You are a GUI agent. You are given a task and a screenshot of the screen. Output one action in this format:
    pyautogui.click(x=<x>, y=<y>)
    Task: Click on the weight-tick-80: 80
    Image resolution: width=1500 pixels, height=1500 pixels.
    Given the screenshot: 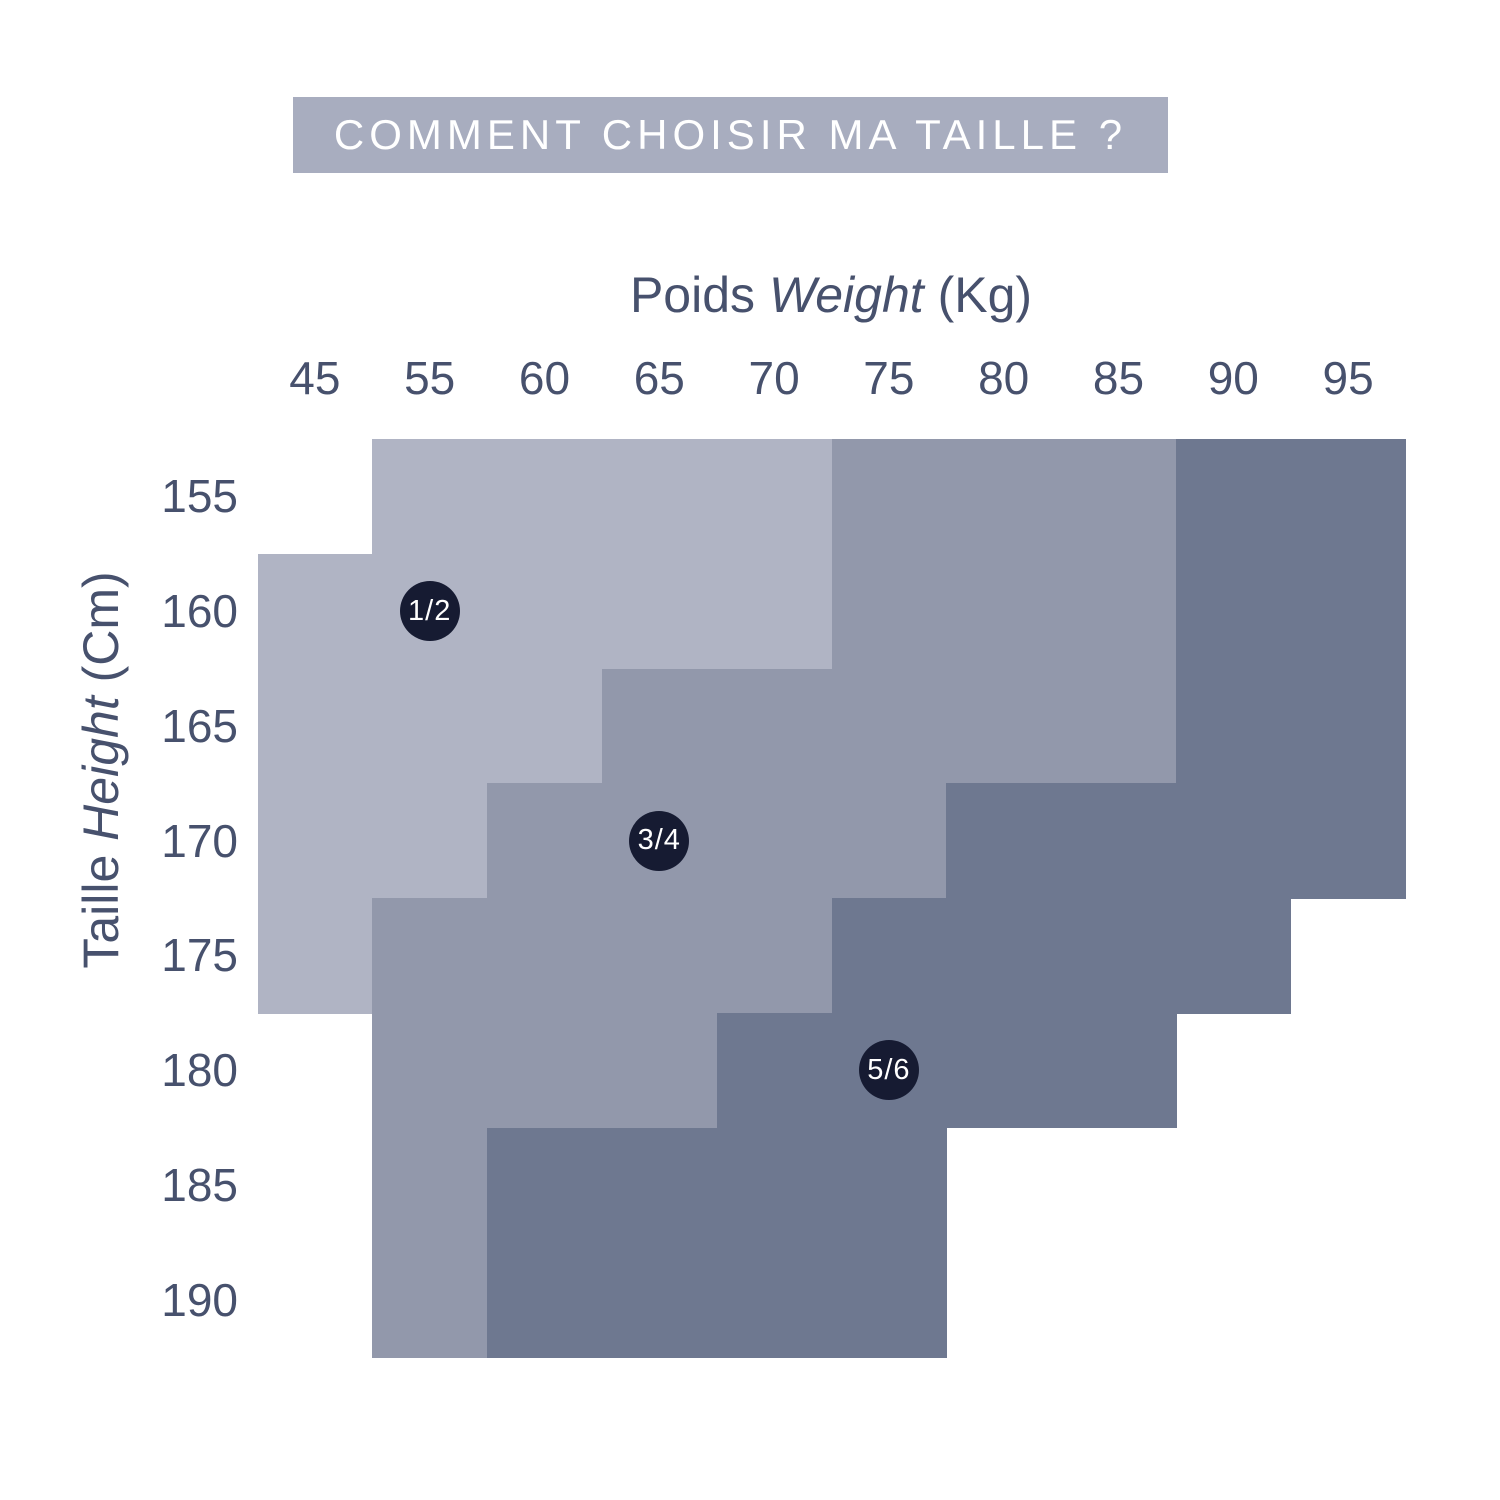 What is the action you would take?
    pyautogui.click(x=1004, y=378)
    